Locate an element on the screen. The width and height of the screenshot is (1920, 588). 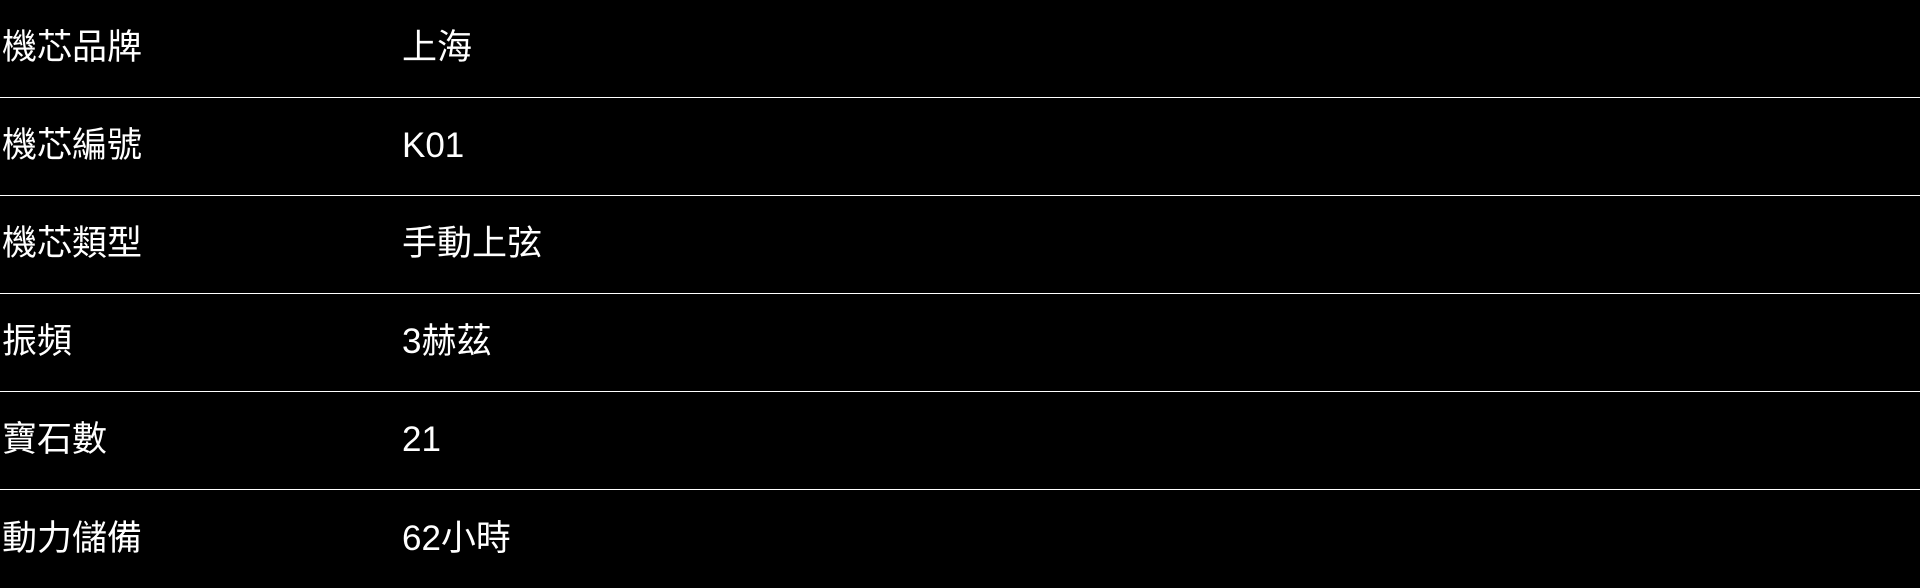
spec-value: 上海 is located at coordinates (437, 48).